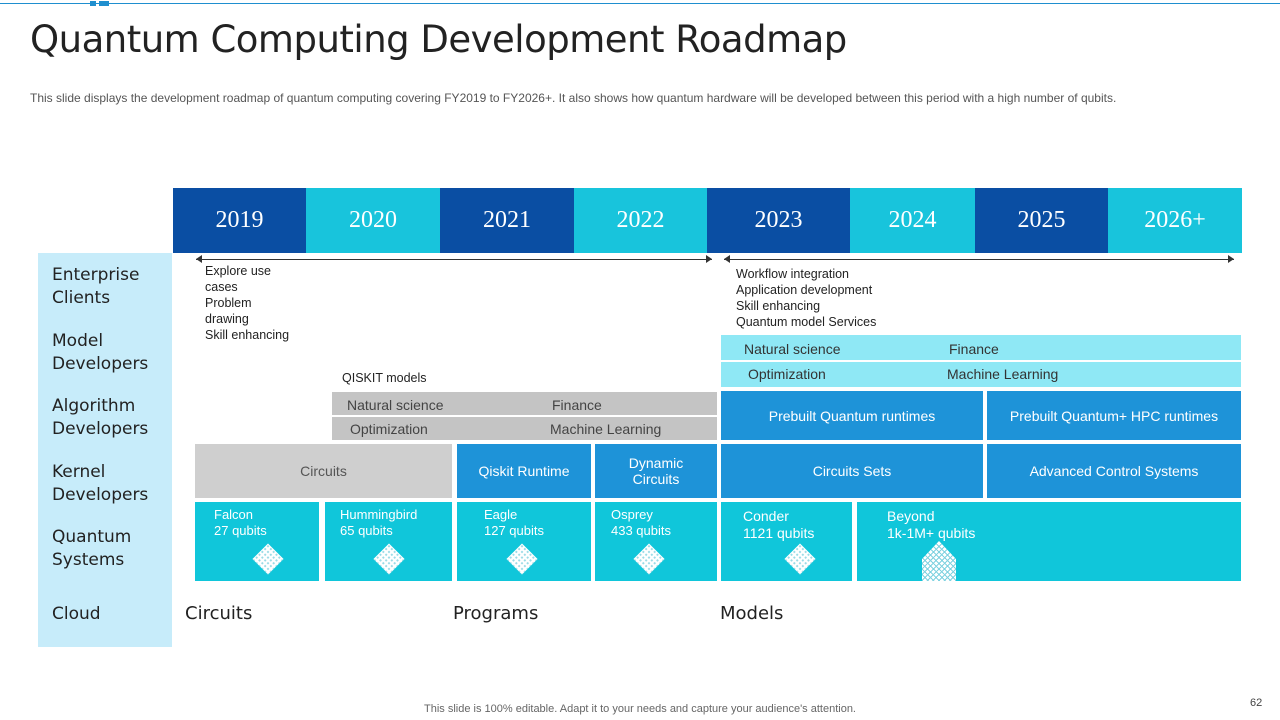 This screenshot has width=1280, height=720. I want to click on processor-name: Falcon, so click(234, 514).